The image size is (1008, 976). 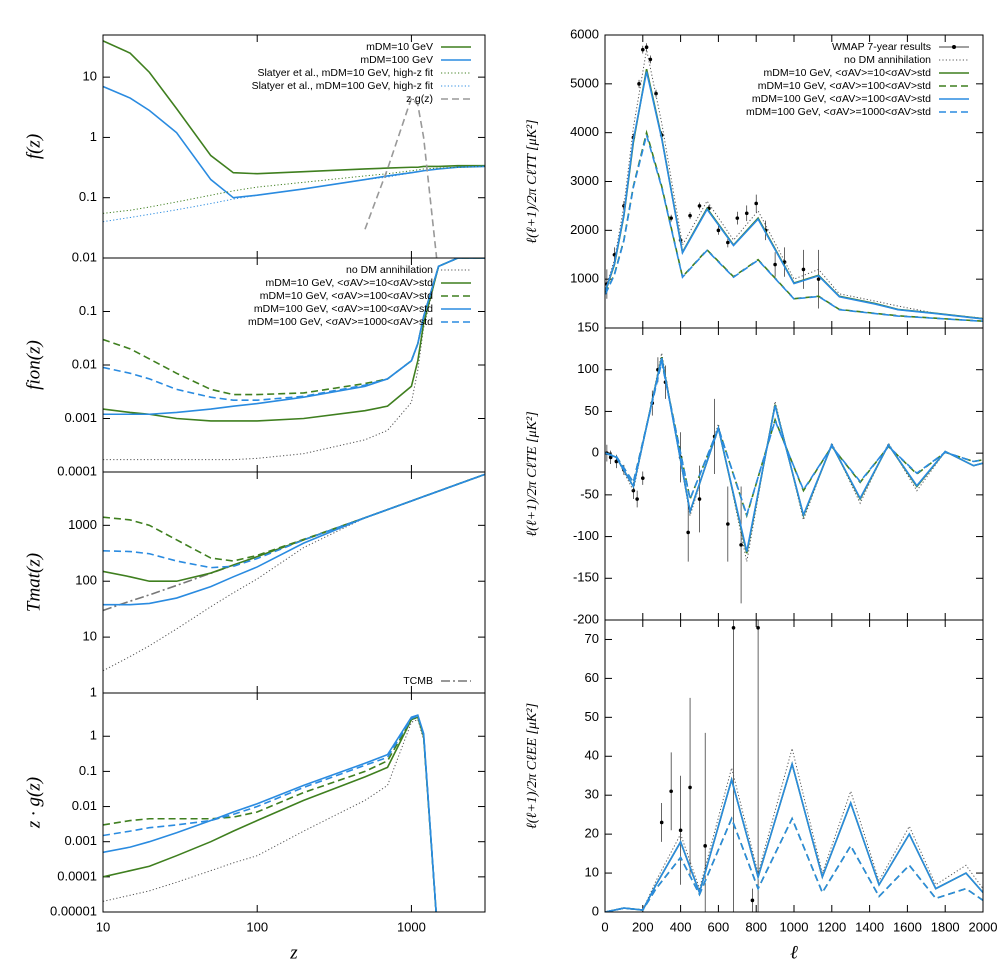 What do you see at coordinates (73, 910) in the screenshot?
I see `y-tick-label: 0.00001` at bounding box center [73, 910].